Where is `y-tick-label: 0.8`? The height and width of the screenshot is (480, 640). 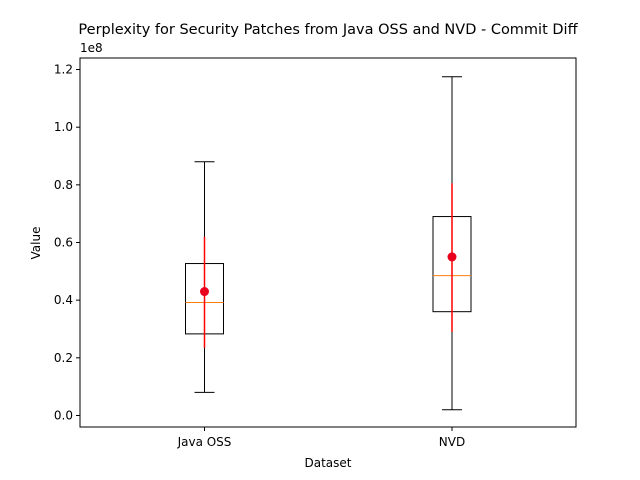 y-tick-label: 0.8 is located at coordinates (63, 185).